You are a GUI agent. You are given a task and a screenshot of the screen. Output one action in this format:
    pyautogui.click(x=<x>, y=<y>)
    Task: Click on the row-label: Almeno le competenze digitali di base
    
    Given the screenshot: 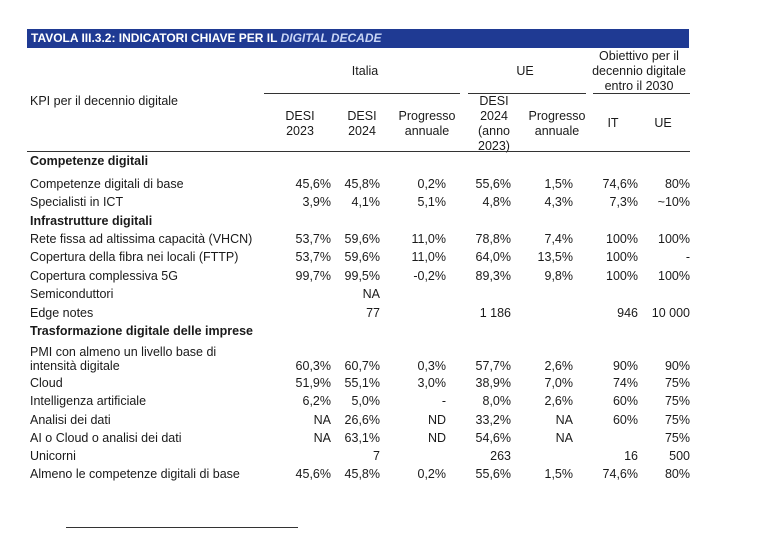 What is the action you would take?
    pyautogui.click(x=135, y=474)
    